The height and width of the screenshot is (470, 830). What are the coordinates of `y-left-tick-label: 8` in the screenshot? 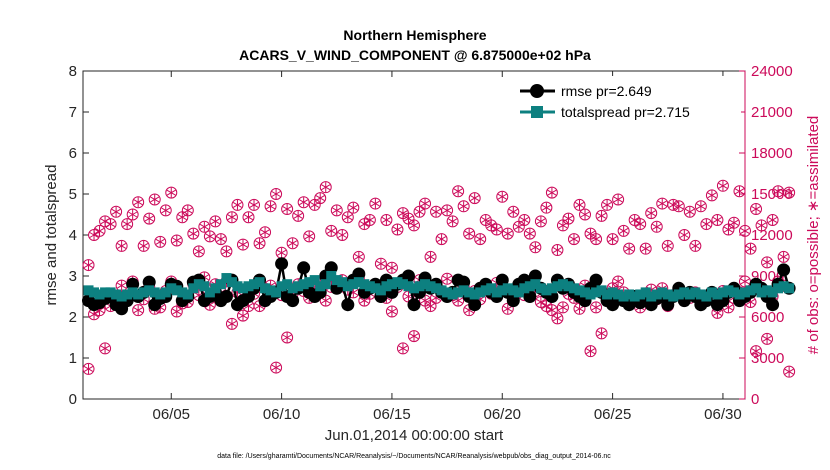 It's located at (73, 71).